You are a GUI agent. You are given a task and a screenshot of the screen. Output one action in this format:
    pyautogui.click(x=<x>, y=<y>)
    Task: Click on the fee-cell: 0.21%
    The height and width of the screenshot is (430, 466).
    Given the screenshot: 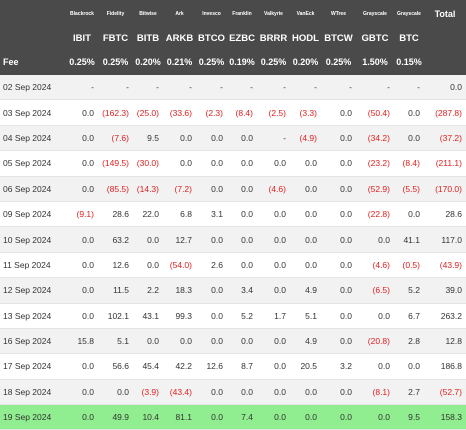 What is the action you would take?
    pyautogui.click(x=179, y=62)
    